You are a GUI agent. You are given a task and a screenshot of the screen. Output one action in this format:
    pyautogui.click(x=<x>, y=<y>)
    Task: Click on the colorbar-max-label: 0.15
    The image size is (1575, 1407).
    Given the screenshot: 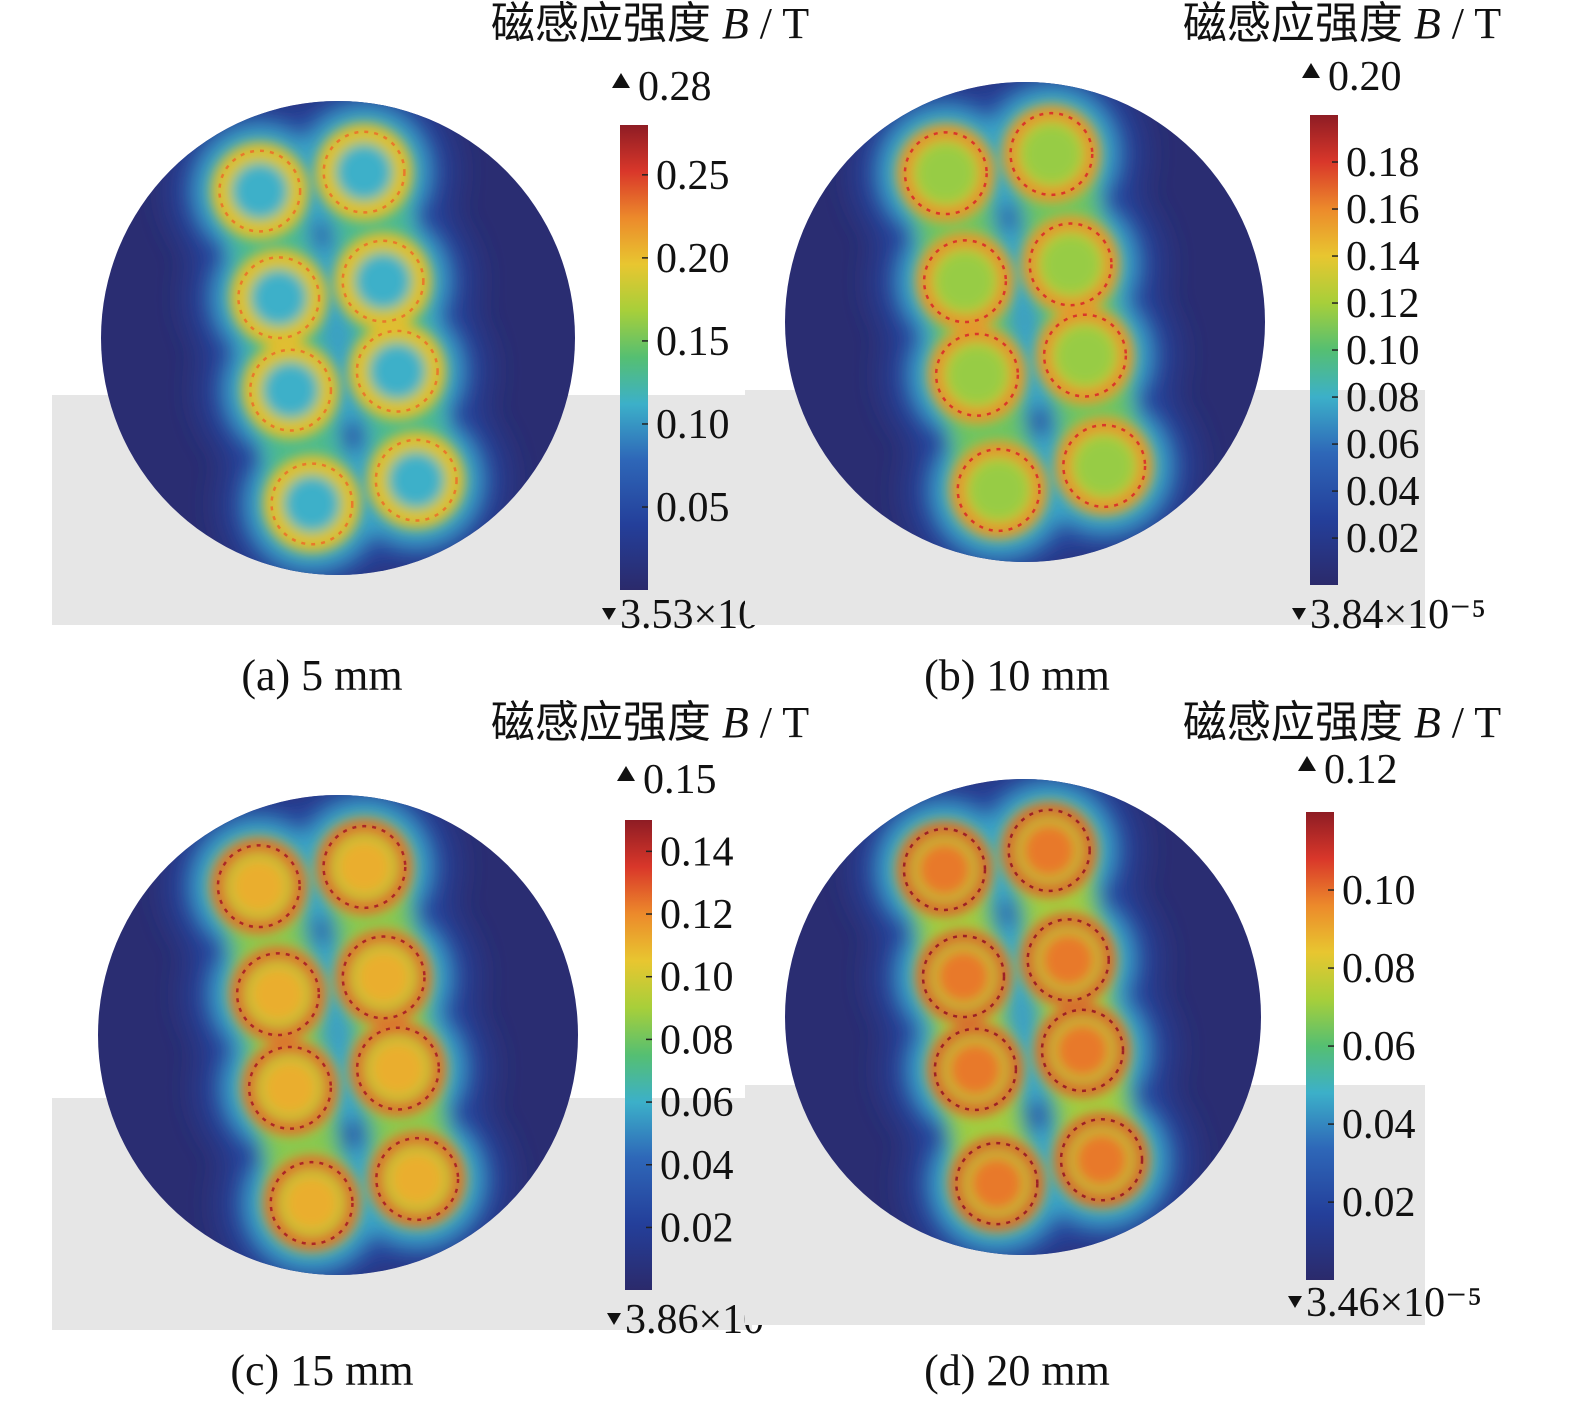 What is the action you would take?
    pyautogui.click(x=680, y=780)
    